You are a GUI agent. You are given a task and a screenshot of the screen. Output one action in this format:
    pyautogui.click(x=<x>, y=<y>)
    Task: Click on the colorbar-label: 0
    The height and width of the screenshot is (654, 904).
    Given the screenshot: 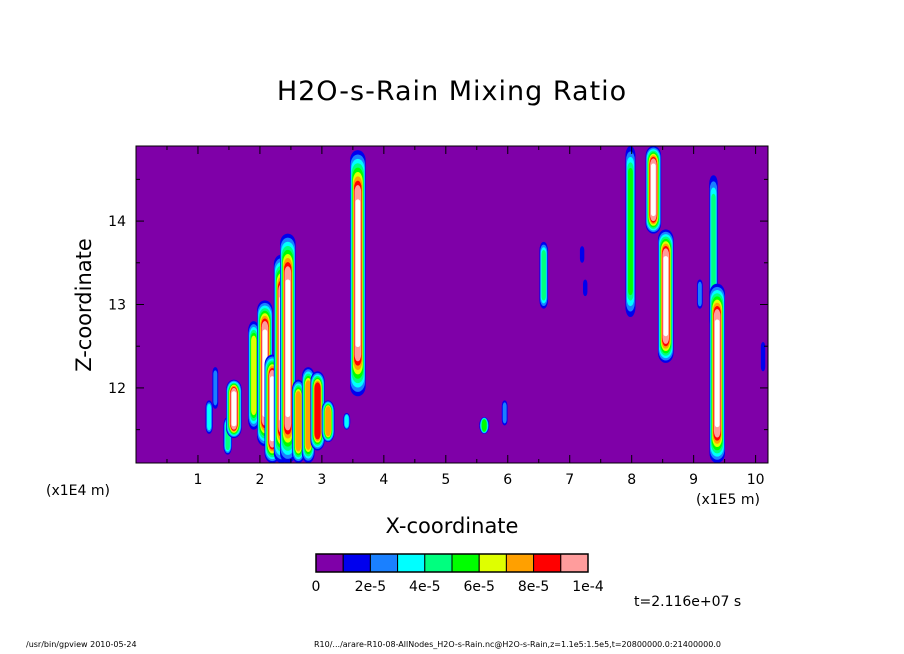 What is the action you would take?
    pyautogui.click(x=316, y=587)
    